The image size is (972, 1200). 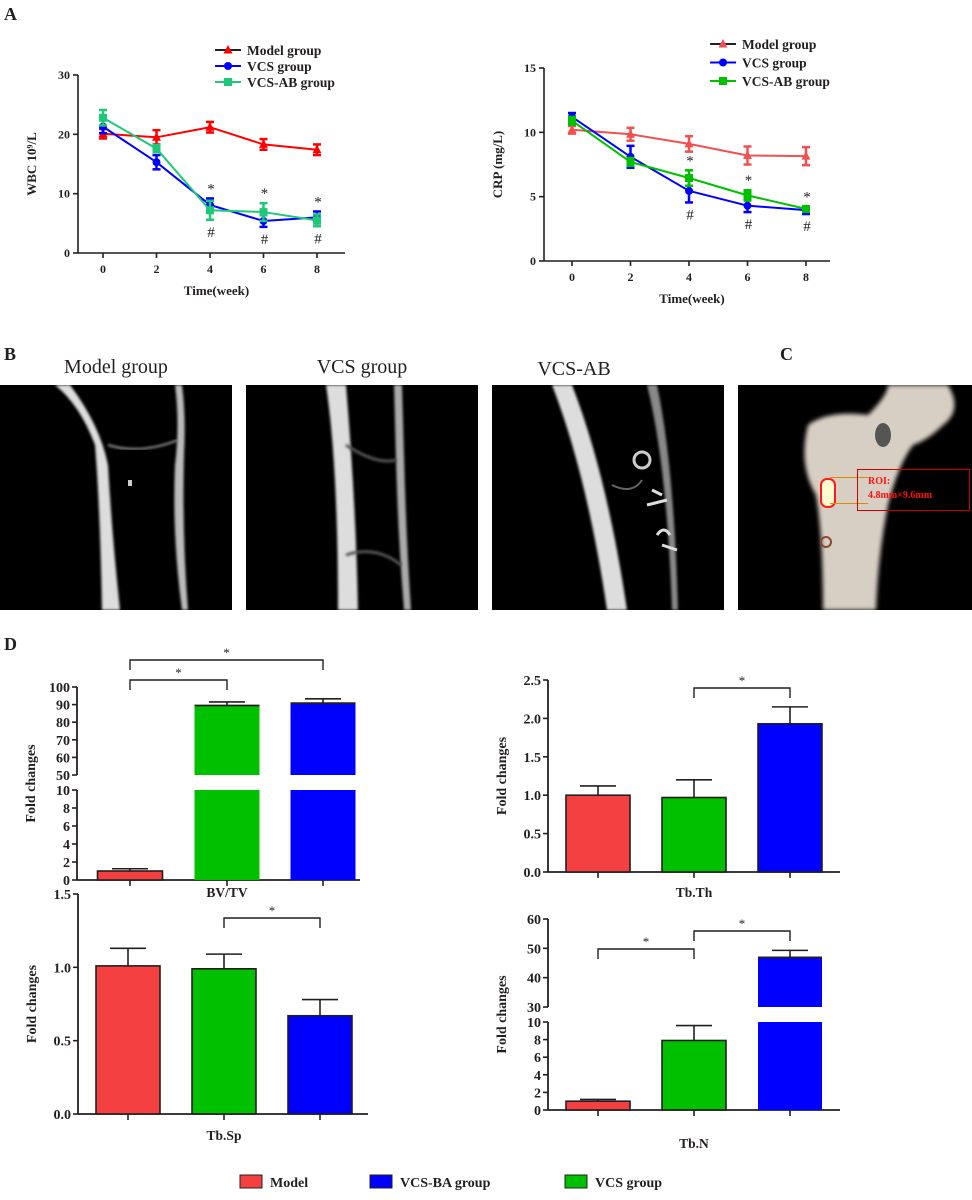 What do you see at coordinates (116, 367) in the screenshot?
I see `model-image-title: Model group` at bounding box center [116, 367].